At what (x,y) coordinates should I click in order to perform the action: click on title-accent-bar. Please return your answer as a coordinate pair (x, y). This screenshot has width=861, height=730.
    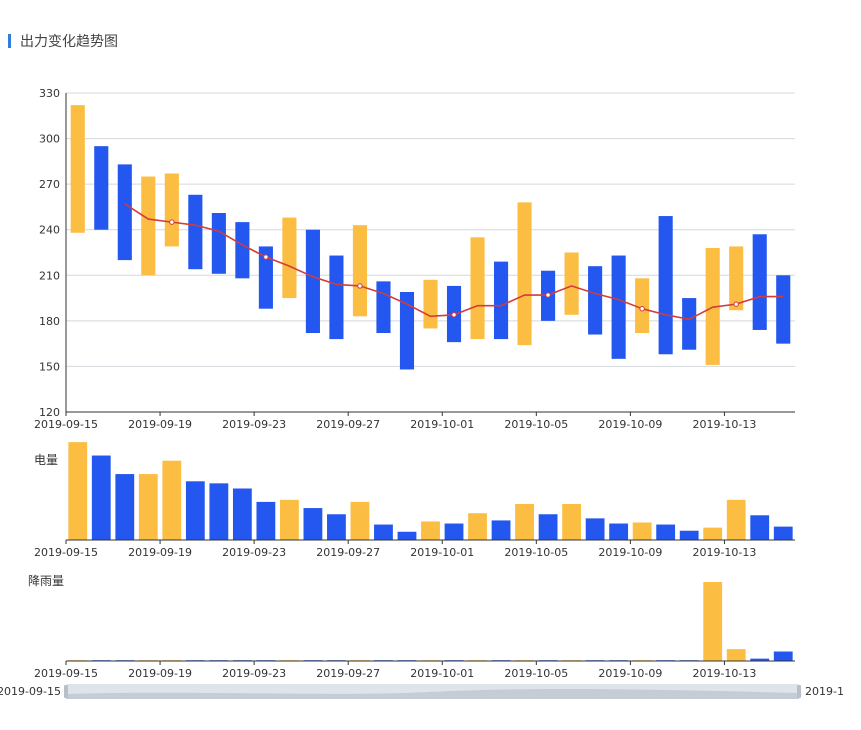
    Looking at the image, I should click on (9, 41).